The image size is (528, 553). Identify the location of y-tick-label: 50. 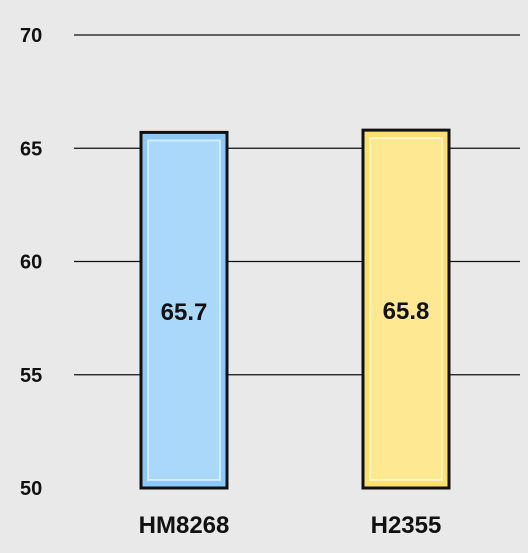
(31, 489).